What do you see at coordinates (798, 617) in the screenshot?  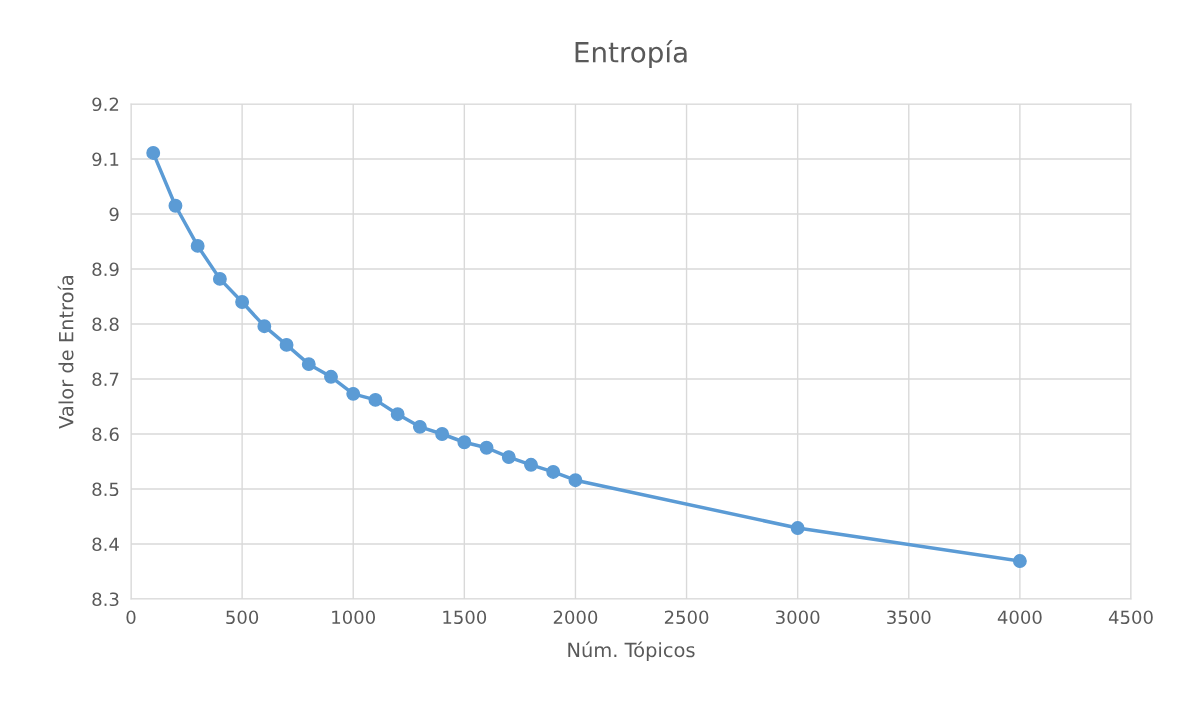 I see `x-tick-label: 3000` at bounding box center [798, 617].